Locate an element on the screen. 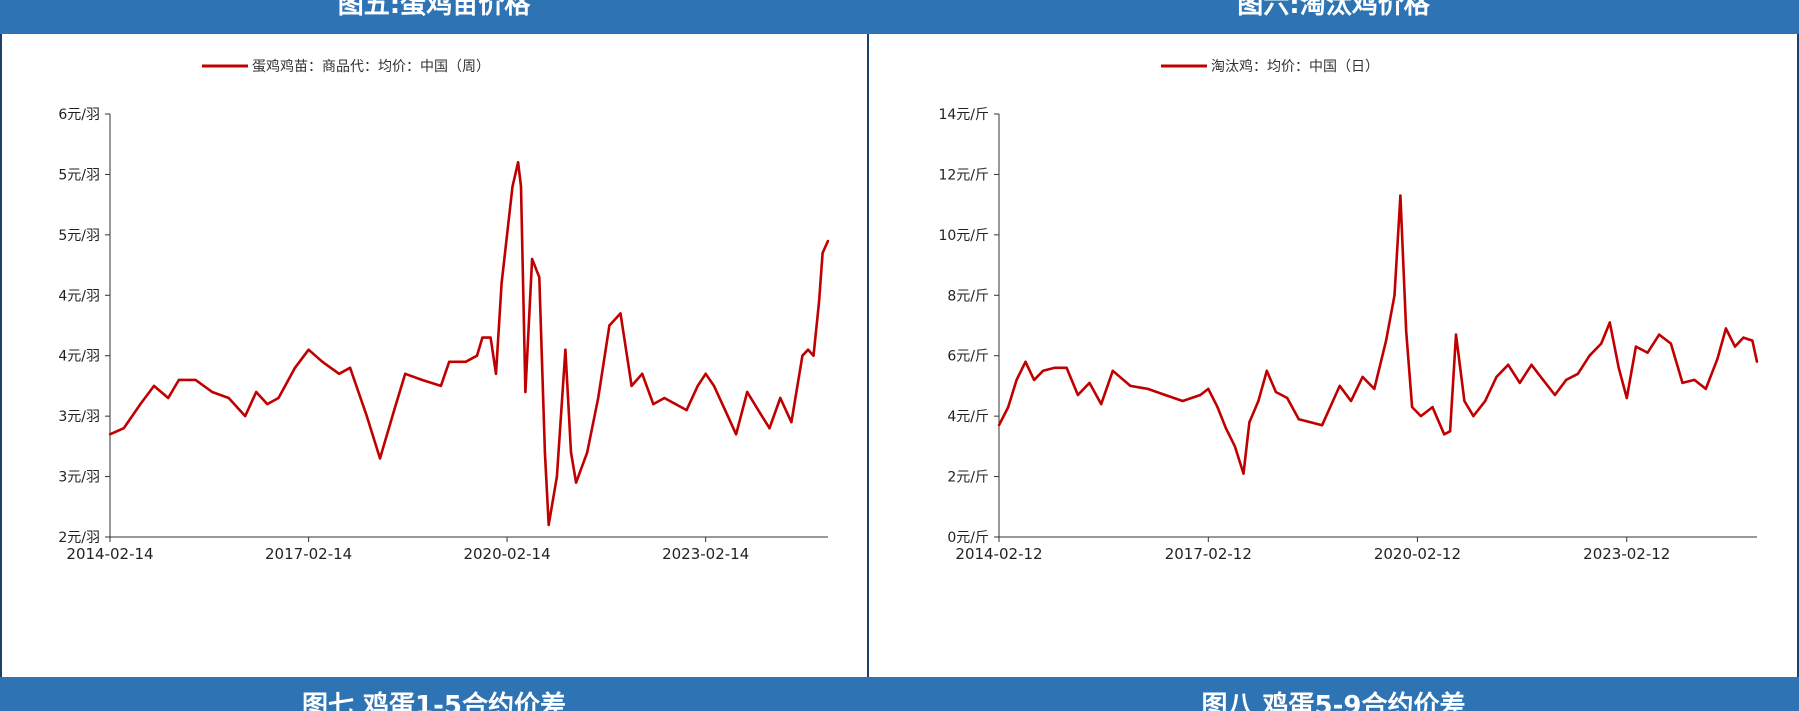  legend: 蛋鸡鸡苗：商品代：均价：中国（周） is located at coordinates (346, 66).